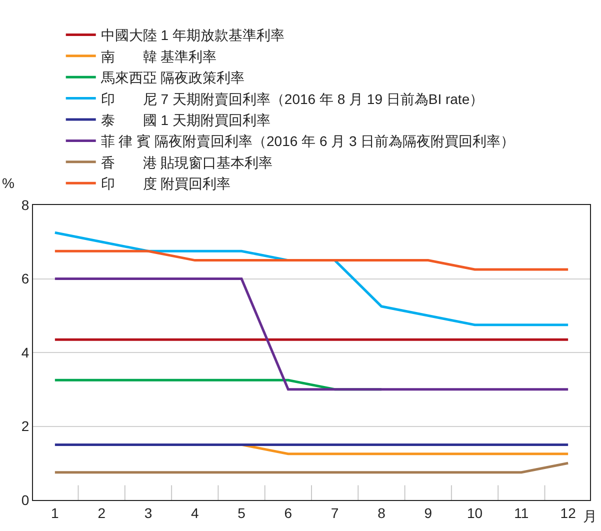  What do you see at coordinates (192, 35) in the screenshot?
I see `legend-label: 中國大陸 1 年期放款基準利率` at bounding box center [192, 35].